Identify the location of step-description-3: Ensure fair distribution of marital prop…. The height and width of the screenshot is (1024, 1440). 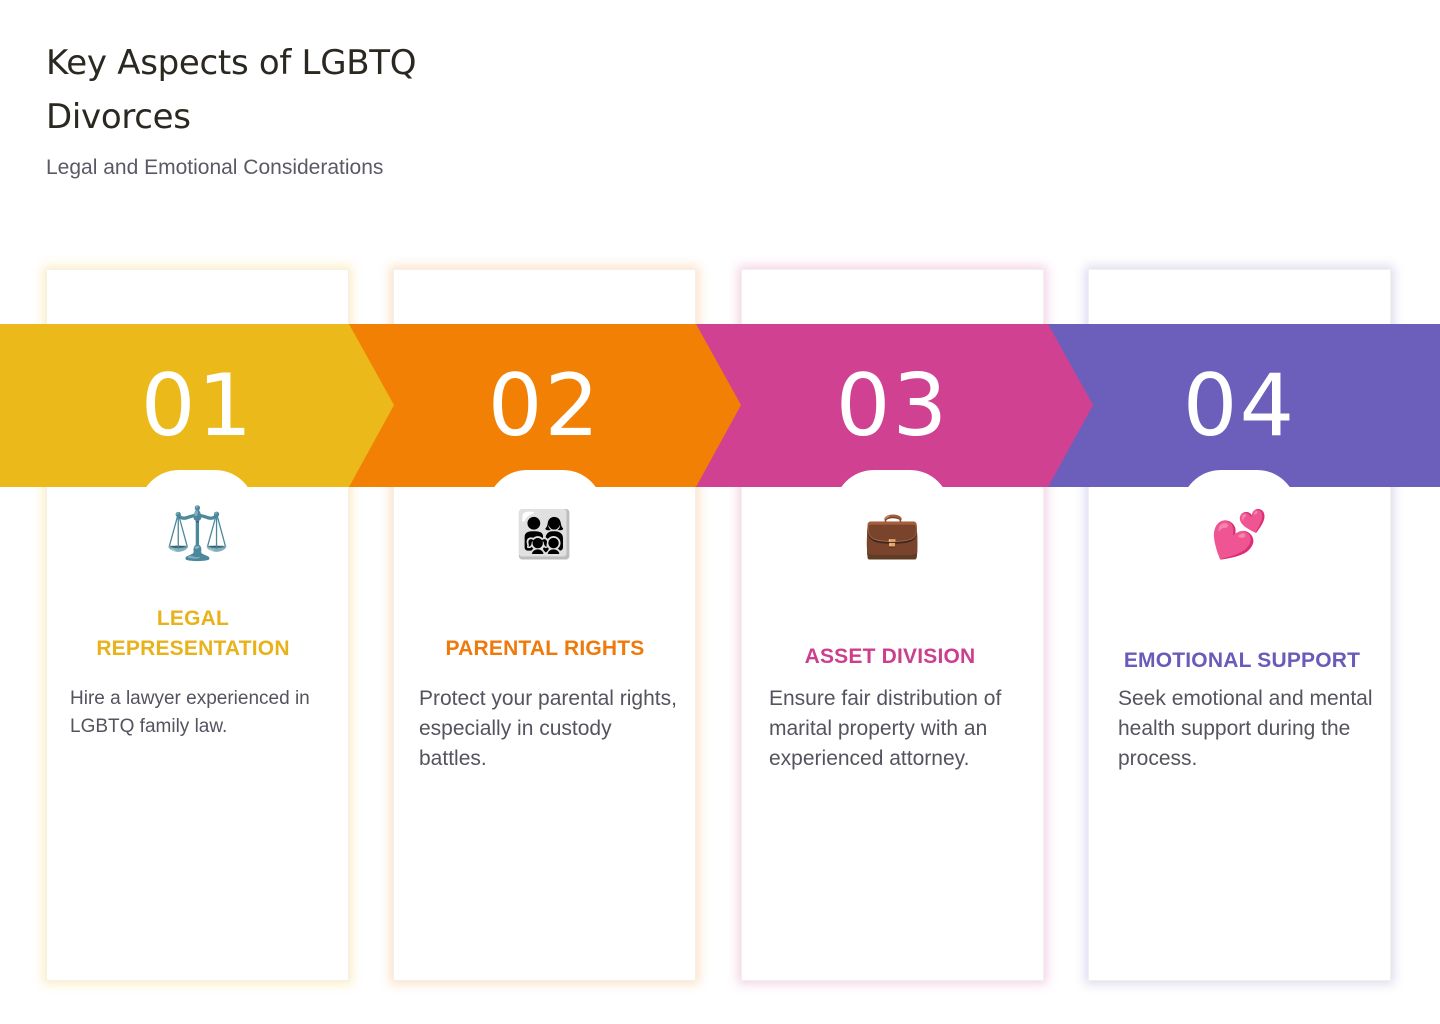
(885, 728).